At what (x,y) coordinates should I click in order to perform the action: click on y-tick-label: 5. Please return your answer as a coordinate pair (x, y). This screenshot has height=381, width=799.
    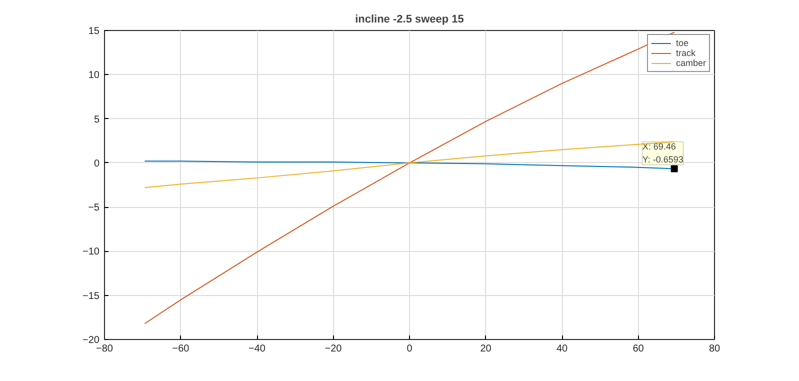
    Looking at the image, I should click on (97, 120).